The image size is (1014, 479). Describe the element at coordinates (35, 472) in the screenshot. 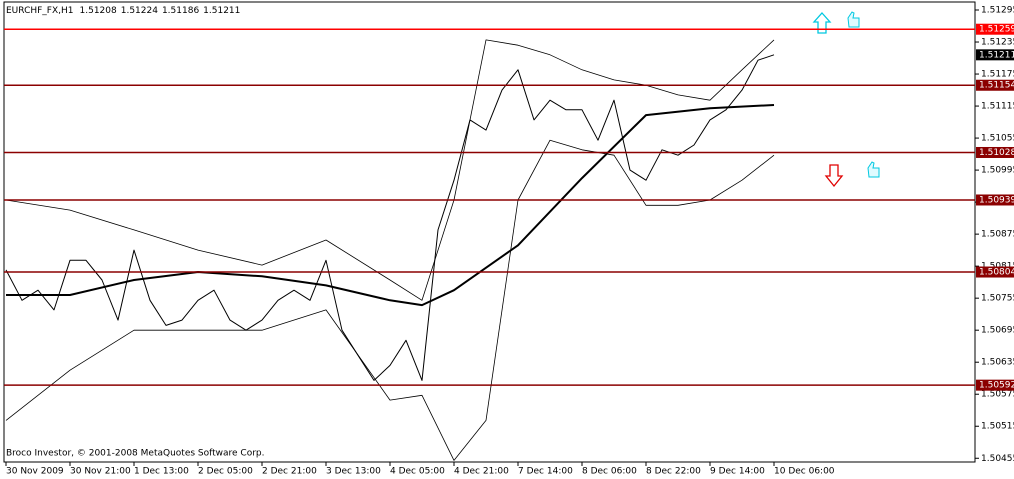

I see `x-tick-label: 30 Nov 2009` at that location.